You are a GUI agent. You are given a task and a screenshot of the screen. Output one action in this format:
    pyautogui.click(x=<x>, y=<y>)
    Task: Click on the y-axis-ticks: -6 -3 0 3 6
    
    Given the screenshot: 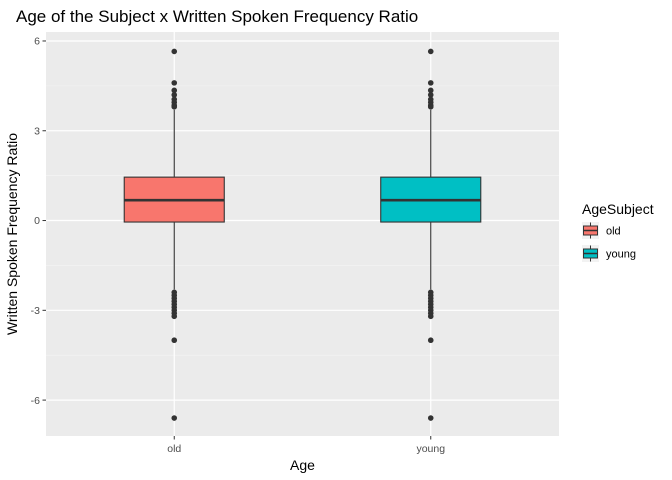 What is the action you would take?
    pyautogui.click(x=38, y=221)
    